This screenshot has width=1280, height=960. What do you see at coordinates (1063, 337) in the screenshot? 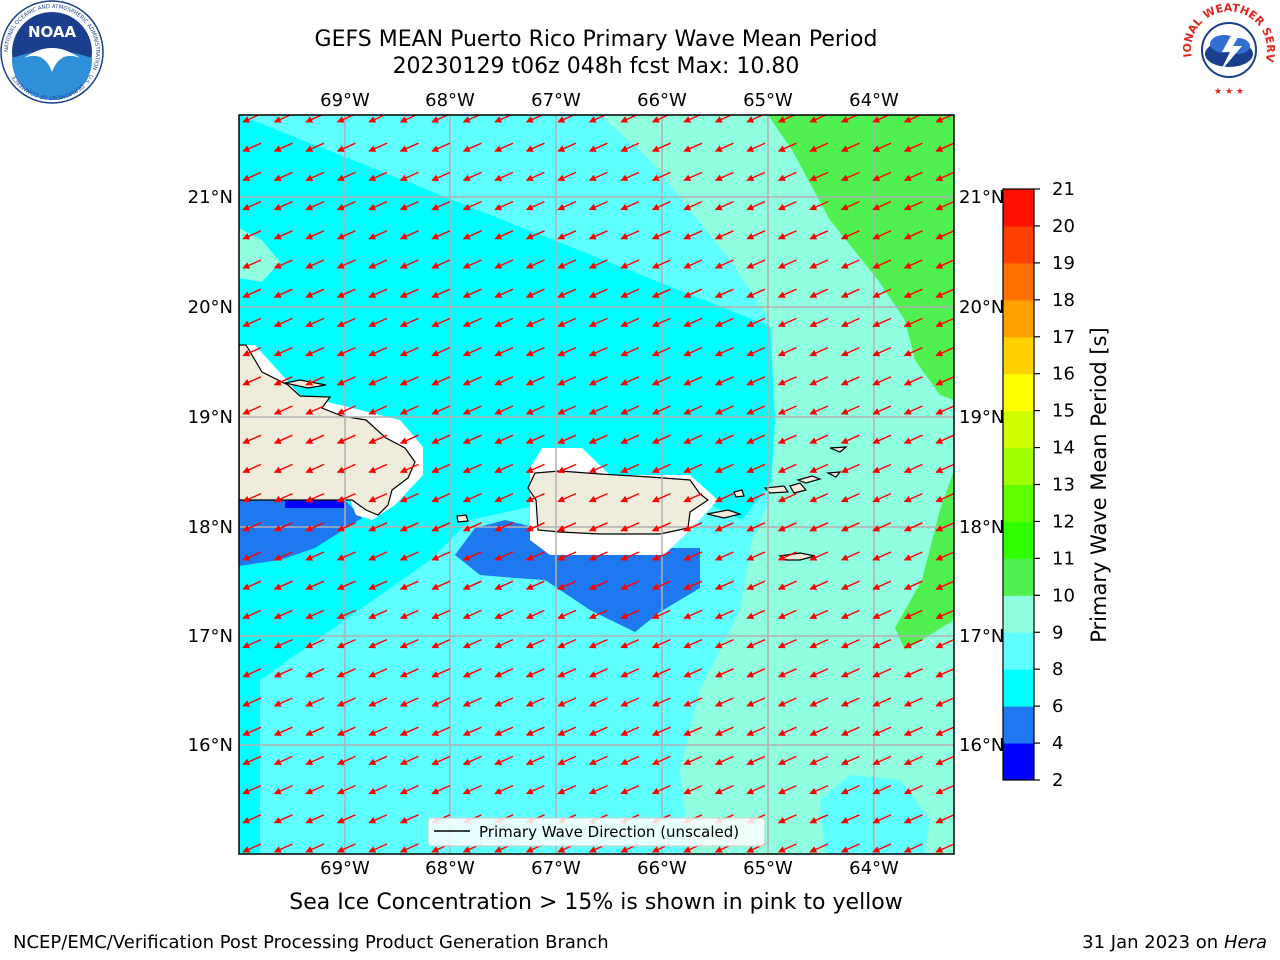
I see `colorbar-tick-label: 17` at bounding box center [1063, 337].